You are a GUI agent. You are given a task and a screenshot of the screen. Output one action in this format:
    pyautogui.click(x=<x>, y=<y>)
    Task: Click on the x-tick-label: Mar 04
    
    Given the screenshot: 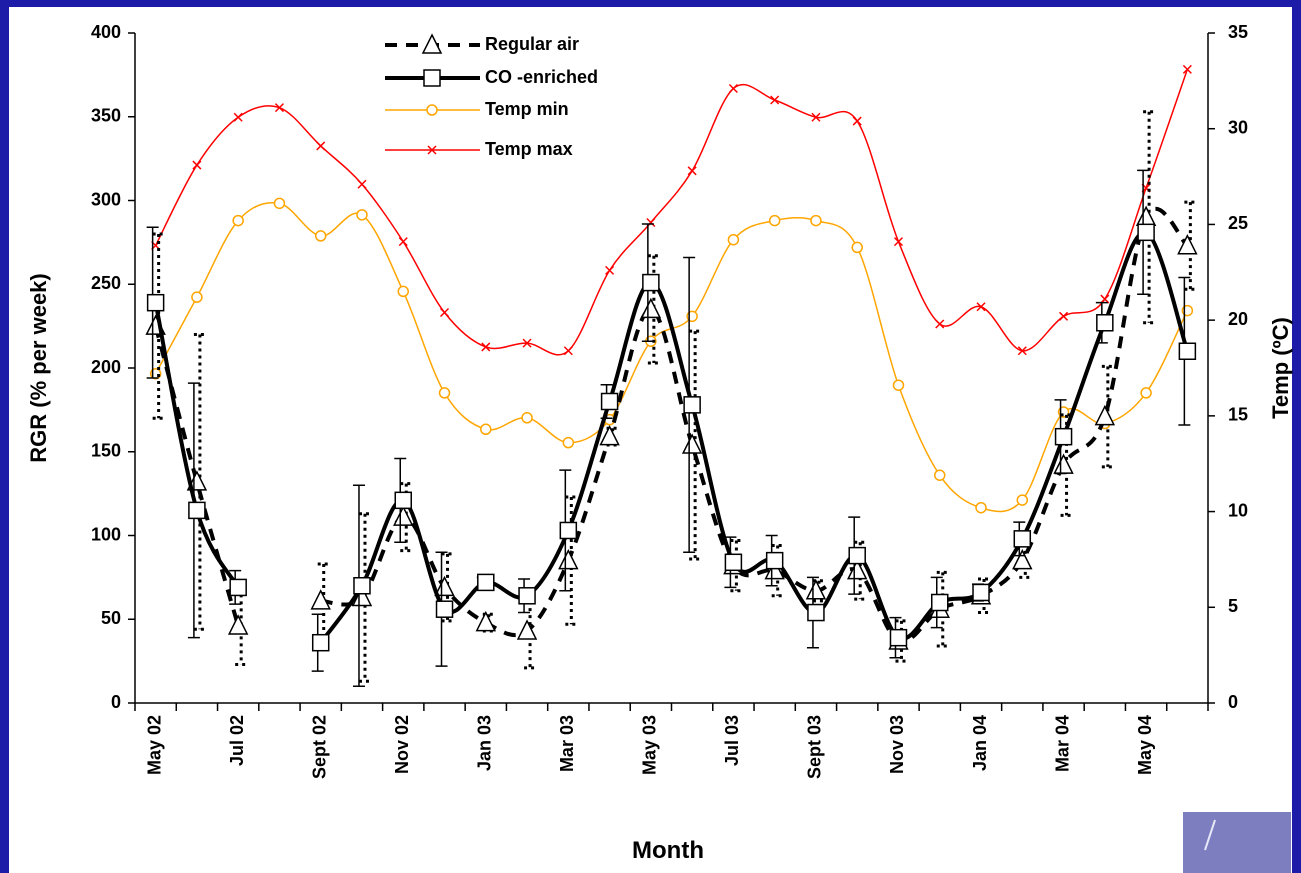 What is the action you would take?
    pyautogui.click(x=1062, y=743)
    